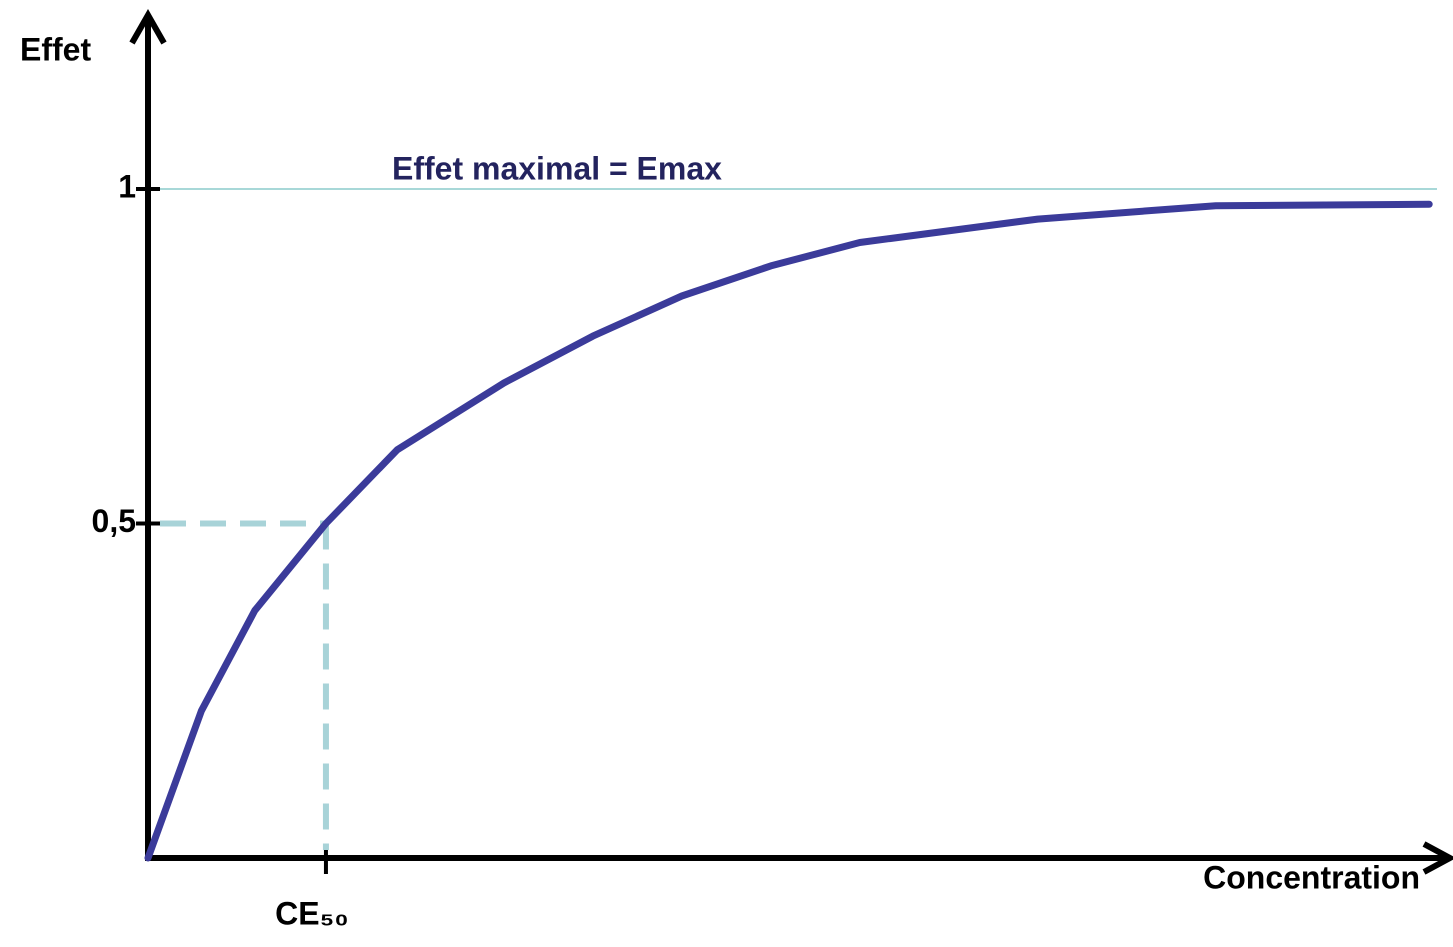 The width and height of the screenshot is (1453, 947). I want to click on y-axis-arrow, so click(148, 26).